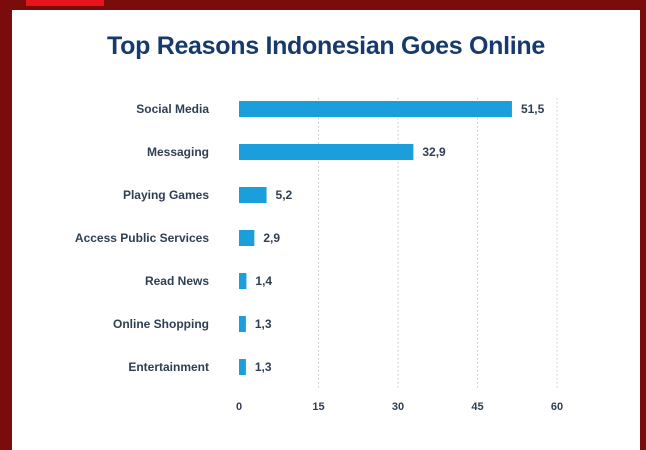 The image size is (646, 450). What do you see at coordinates (178, 152) in the screenshot?
I see `category-label: Messaging` at bounding box center [178, 152].